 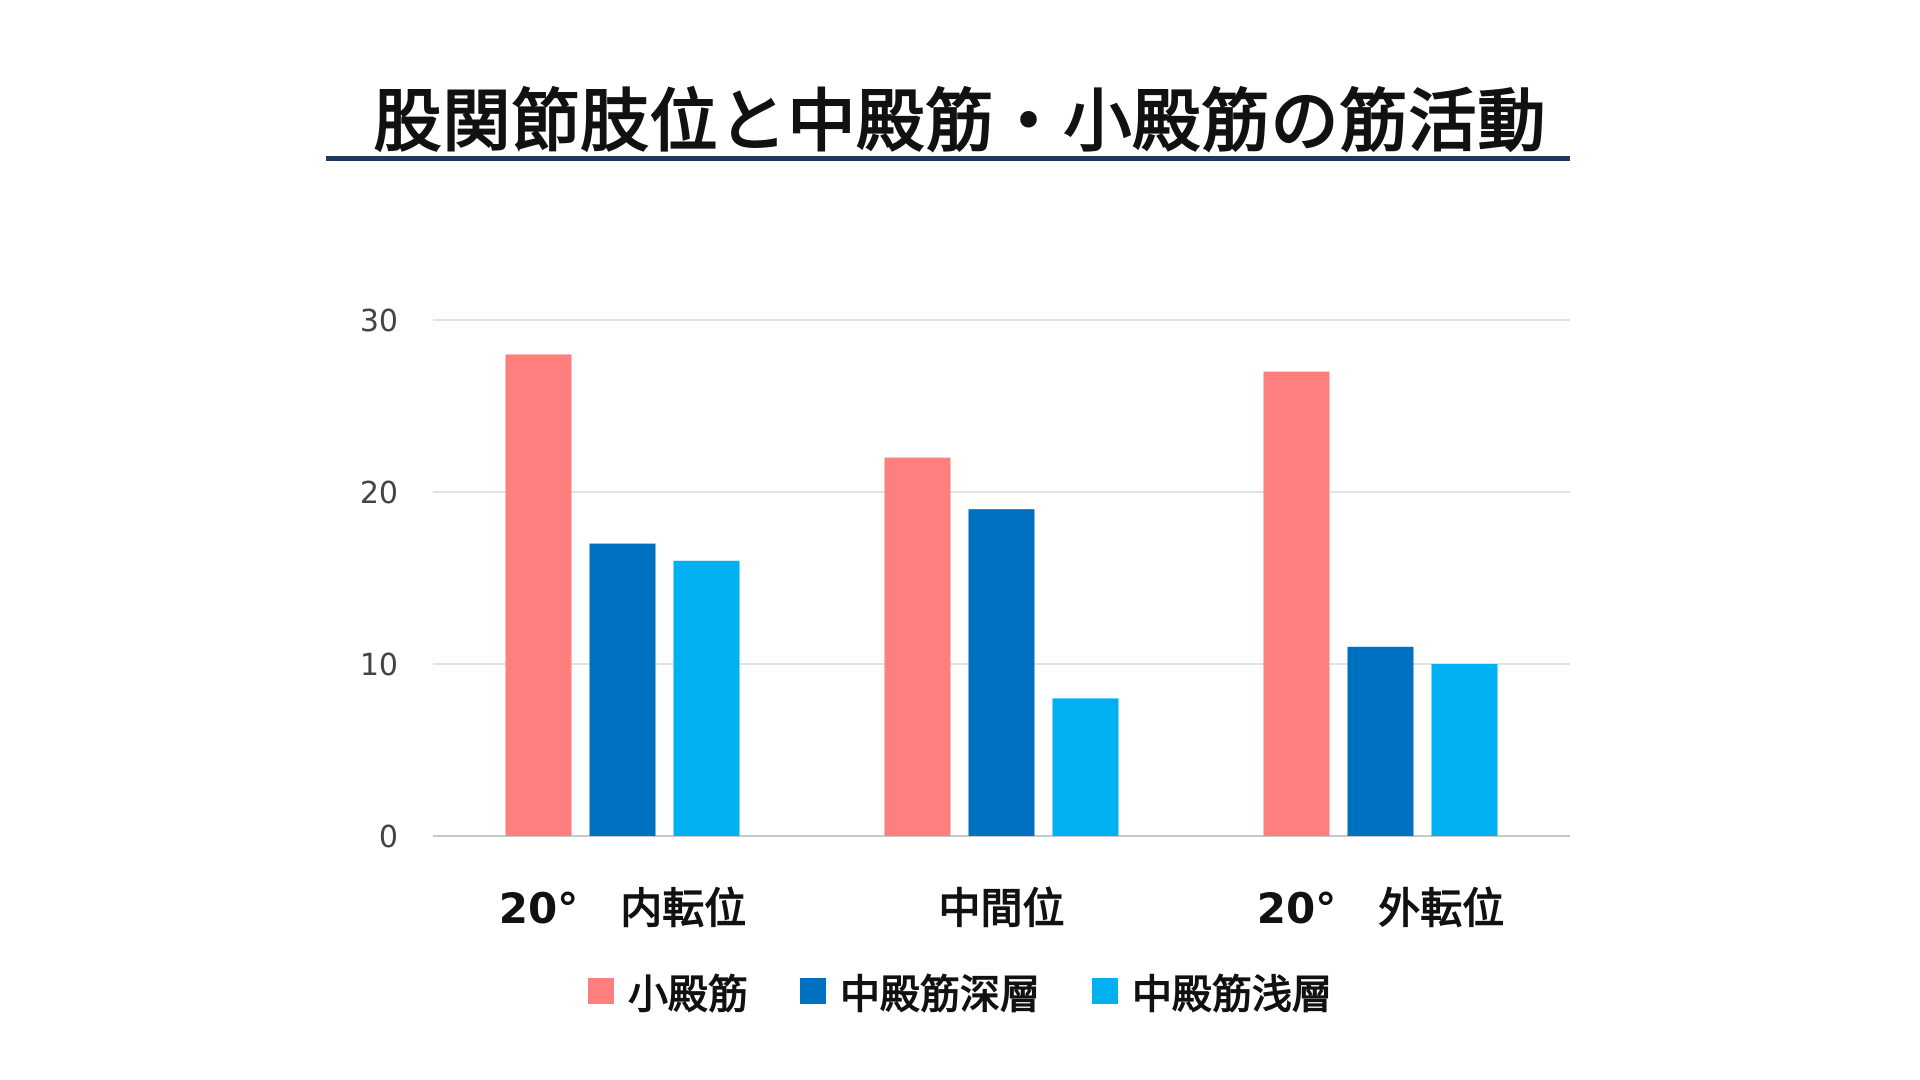 What do you see at coordinates (622, 908) in the screenshot?
I see `category-label: 20° 内転位` at bounding box center [622, 908].